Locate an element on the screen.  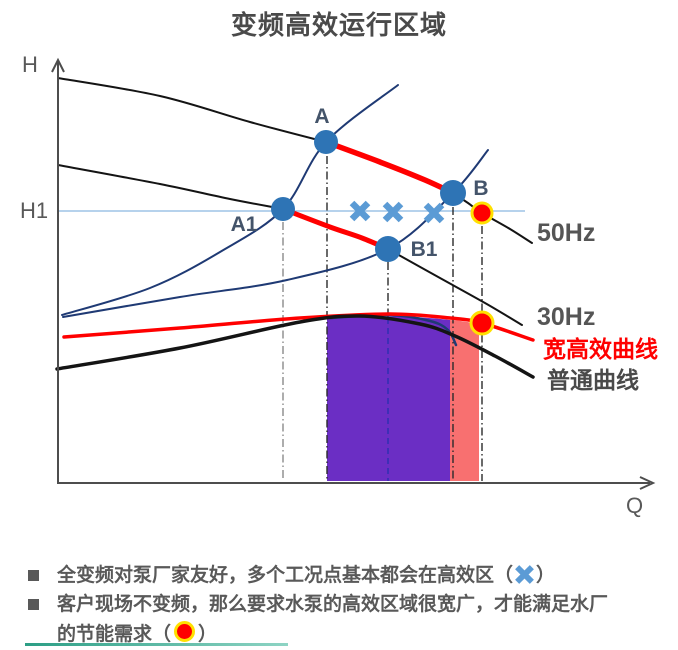
label-30hz: 30Hz is located at coordinates (566, 317).